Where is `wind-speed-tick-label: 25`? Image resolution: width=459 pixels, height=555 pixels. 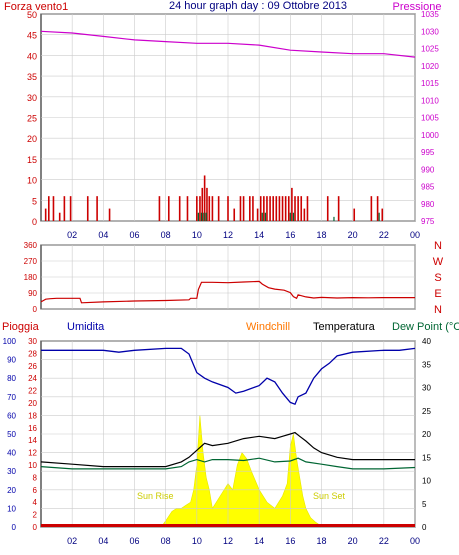
wind-speed-tick-label: 25 is located at coordinates (32, 119).